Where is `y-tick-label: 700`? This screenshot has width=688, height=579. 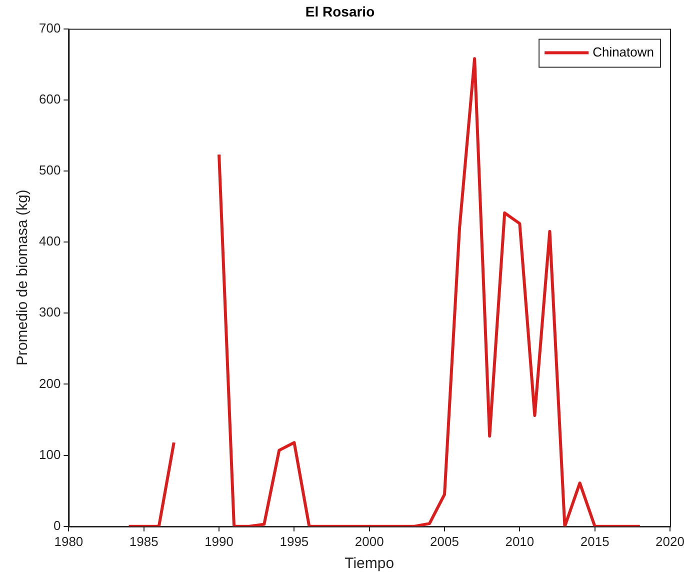 y-tick-label: 700 is located at coordinates (49, 28).